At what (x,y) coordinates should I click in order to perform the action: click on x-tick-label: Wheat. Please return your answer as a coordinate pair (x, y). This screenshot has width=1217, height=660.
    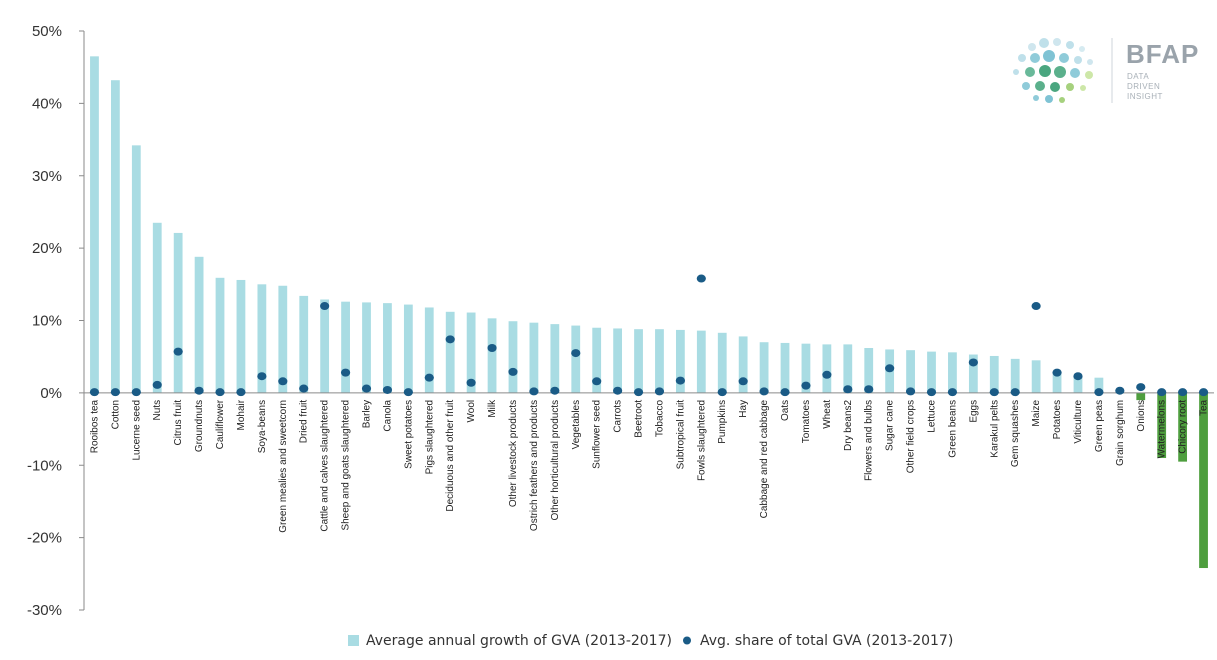
    Looking at the image, I should click on (827, 414).